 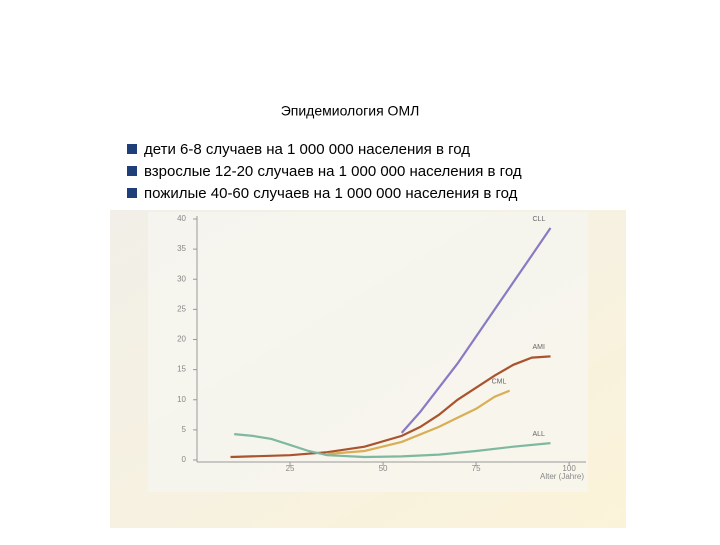 I want to click on series-label: CML, so click(x=499, y=382).